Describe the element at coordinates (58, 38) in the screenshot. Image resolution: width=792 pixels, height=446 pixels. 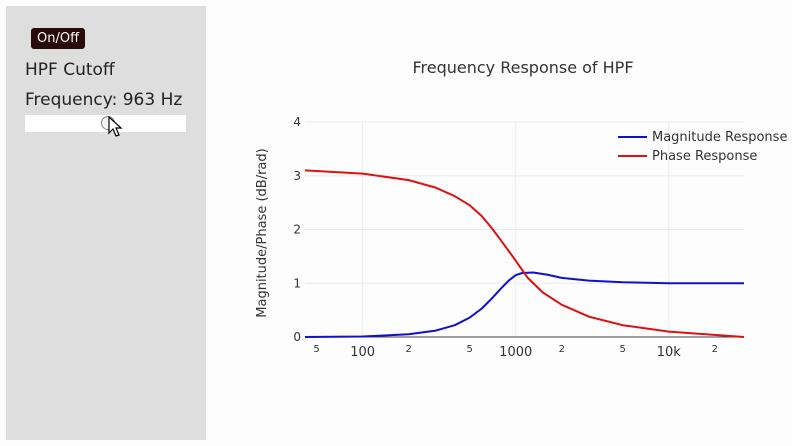
I see `on-off-button: On/Off` at that location.